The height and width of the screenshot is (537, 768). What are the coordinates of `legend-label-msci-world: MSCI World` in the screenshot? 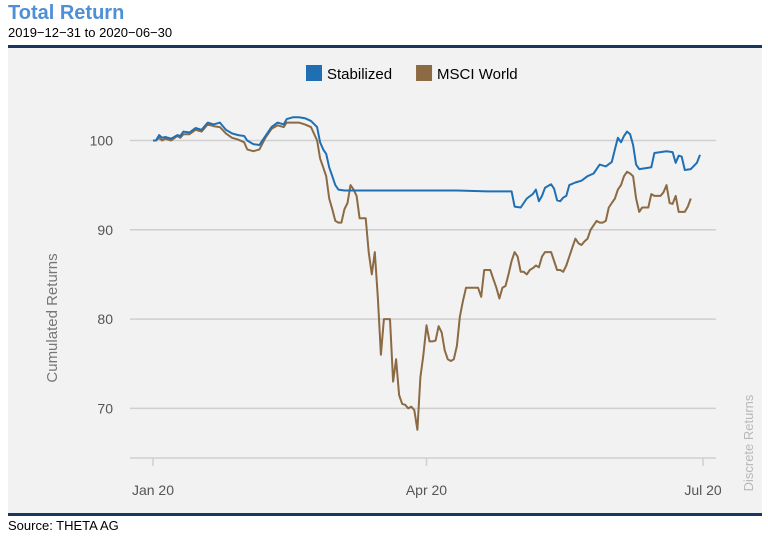 It's located at (477, 74).